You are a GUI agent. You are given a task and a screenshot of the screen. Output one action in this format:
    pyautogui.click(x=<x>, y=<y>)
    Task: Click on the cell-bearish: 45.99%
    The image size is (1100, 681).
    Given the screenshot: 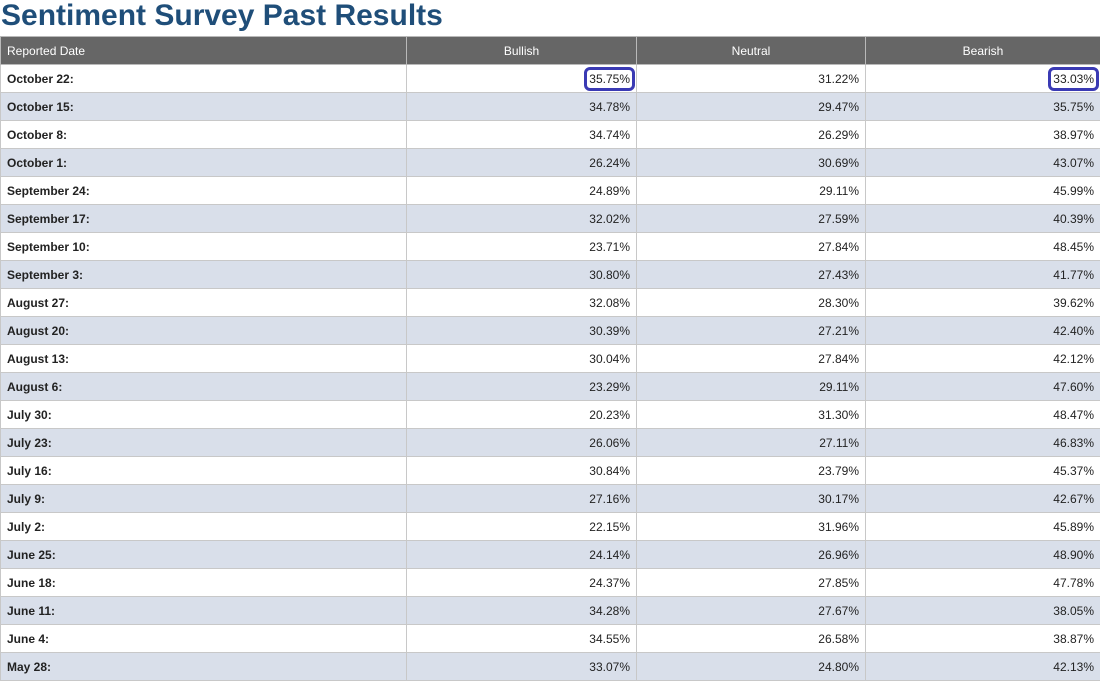 What is the action you would take?
    pyautogui.click(x=982, y=190)
    